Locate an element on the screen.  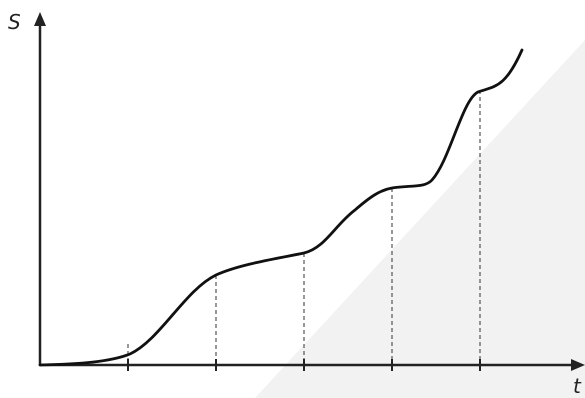
x-arrow is located at coordinates (578, 365).